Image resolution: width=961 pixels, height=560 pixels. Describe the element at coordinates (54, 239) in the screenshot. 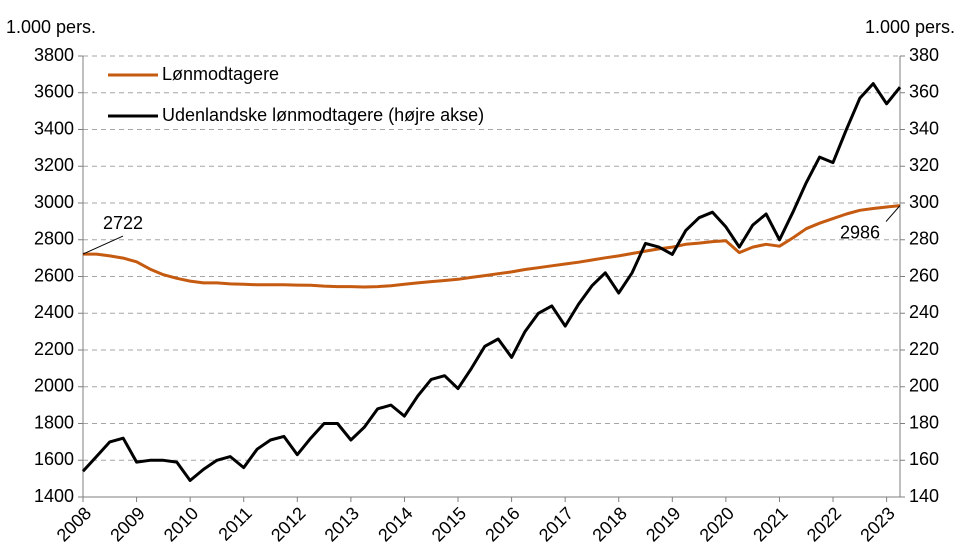

I see `y-tick-label: 2800` at that location.